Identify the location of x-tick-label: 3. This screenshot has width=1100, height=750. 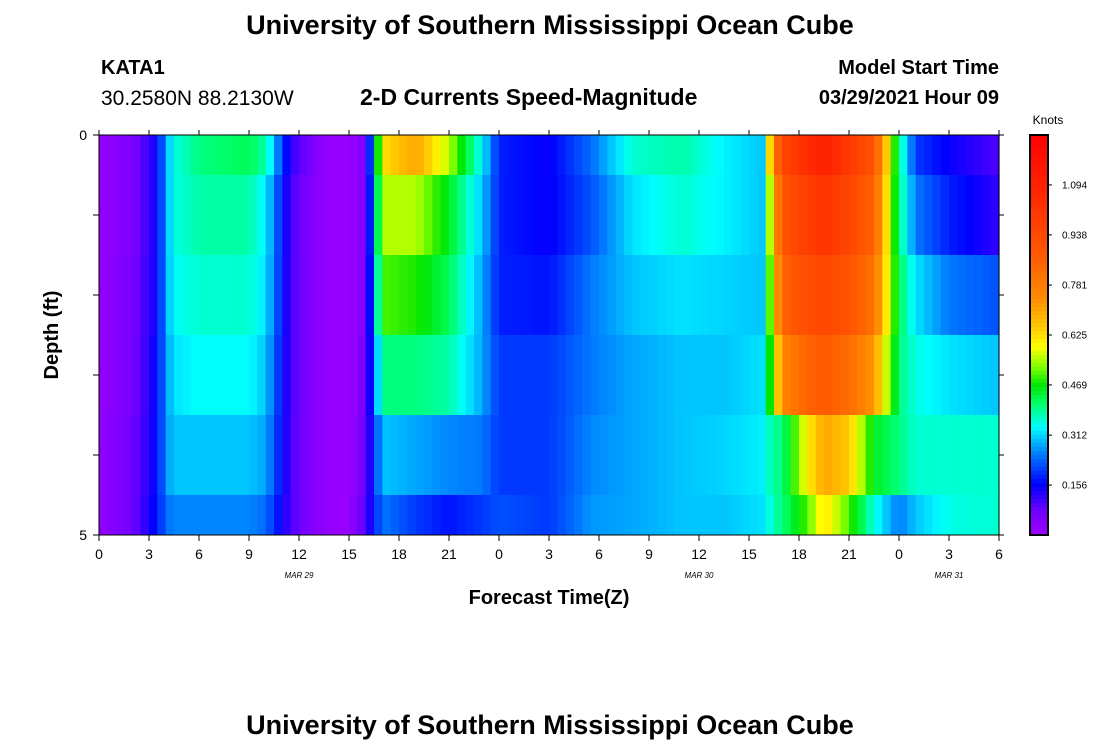
(949, 554).